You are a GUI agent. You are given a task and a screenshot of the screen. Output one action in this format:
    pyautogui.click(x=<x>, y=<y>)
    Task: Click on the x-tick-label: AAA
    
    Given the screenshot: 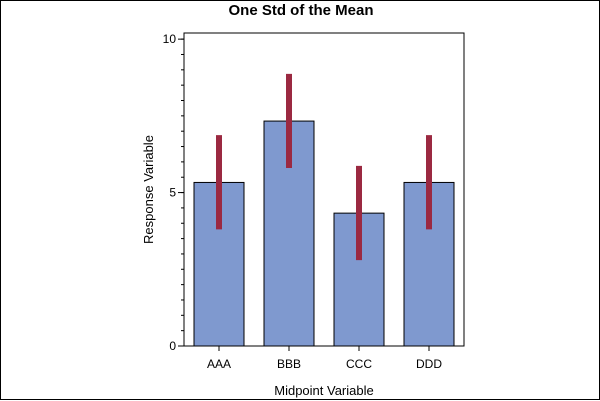 What is the action you would take?
    pyautogui.click(x=219, y=364)
    